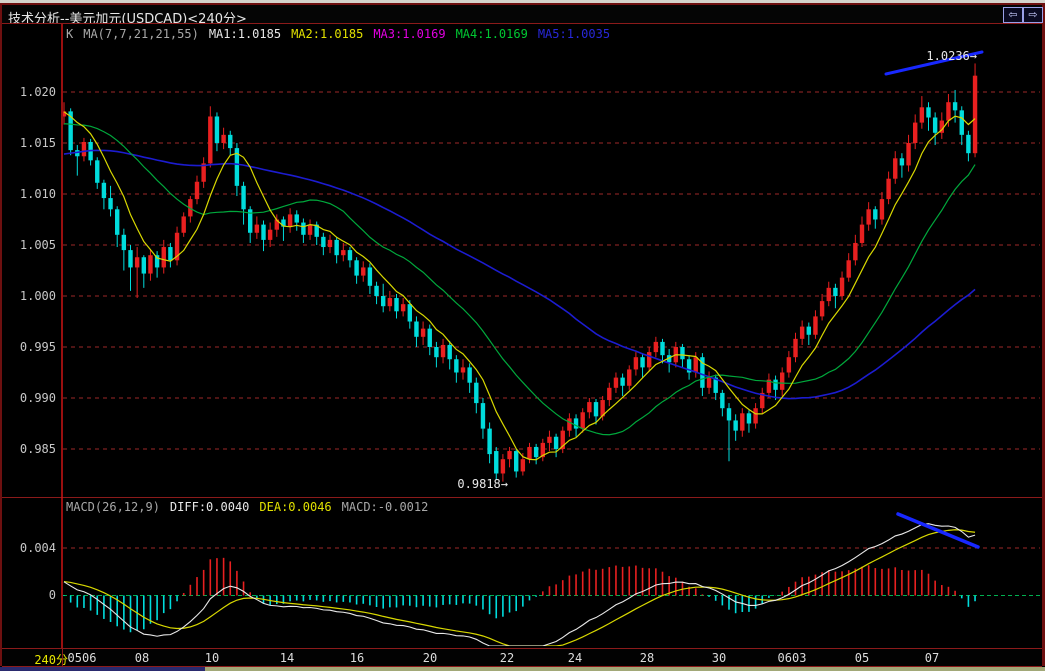 Image resolution: width=1045 pixels, height=671 pixels. Describe the element at coordinates (862, 658) in the screenshot. I see `time-axis-label: 05` at that location.